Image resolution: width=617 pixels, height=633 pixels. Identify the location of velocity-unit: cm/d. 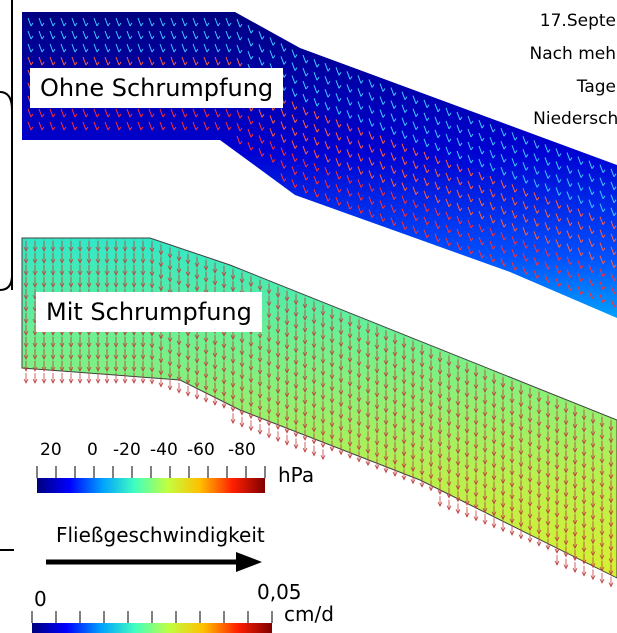
(309, 614).